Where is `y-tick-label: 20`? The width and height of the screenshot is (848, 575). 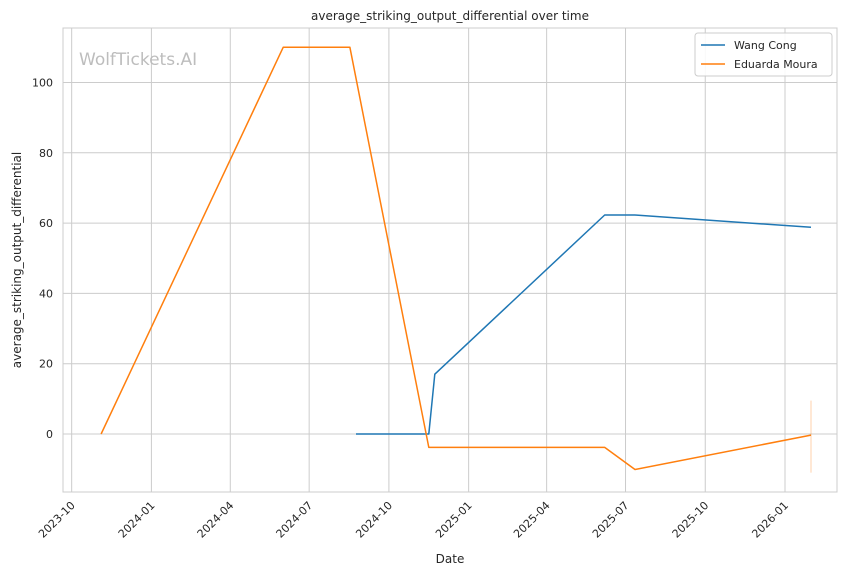
y-tick-label: 20 is located at coordinates (46, 364).